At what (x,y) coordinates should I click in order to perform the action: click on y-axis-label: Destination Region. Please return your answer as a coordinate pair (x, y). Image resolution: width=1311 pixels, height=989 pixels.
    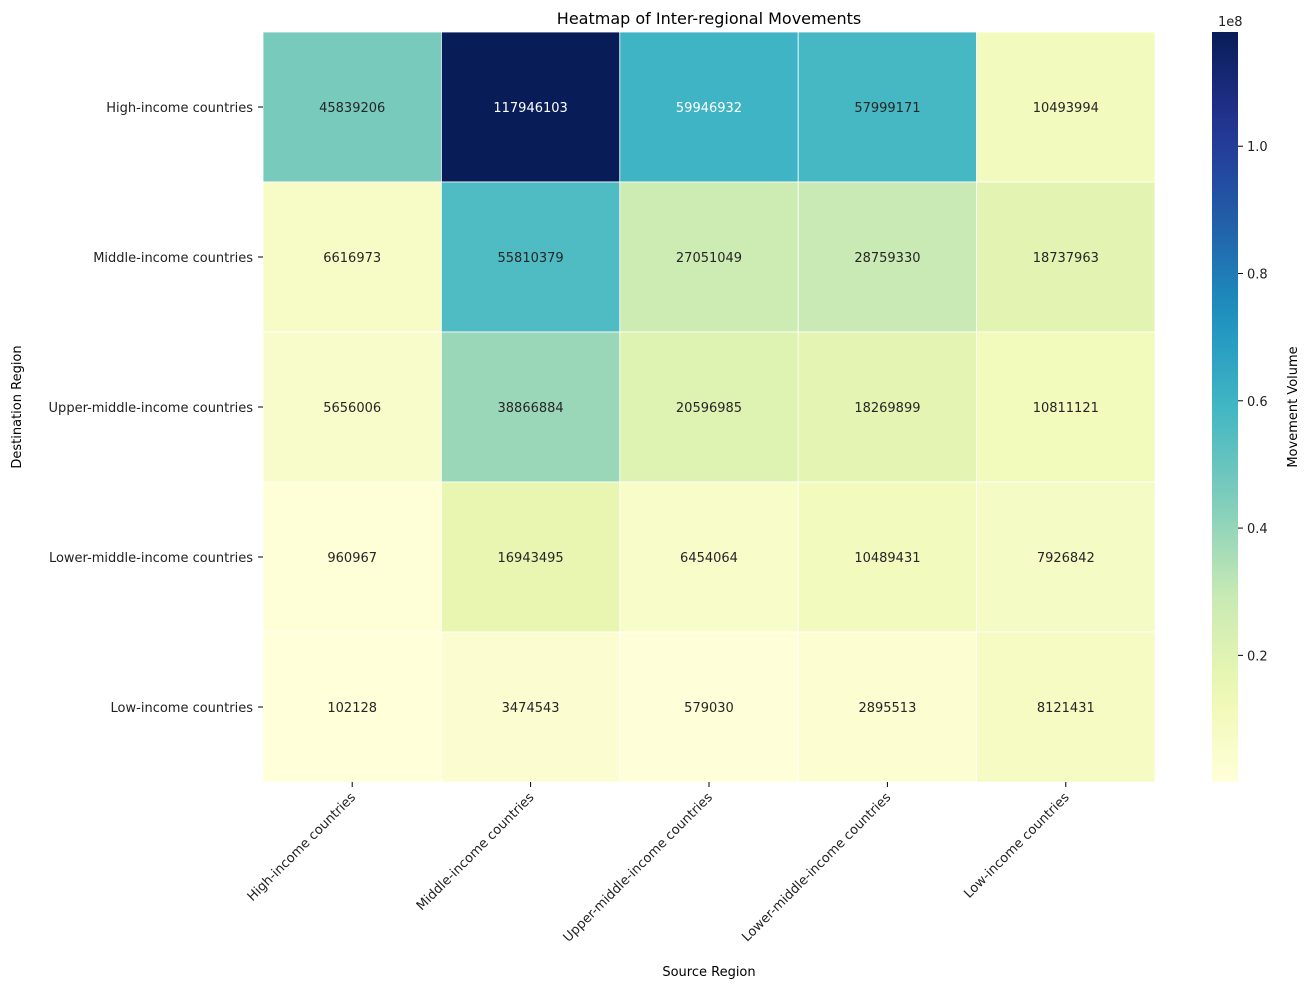
    Looking at the image, I should click on (17, 406).